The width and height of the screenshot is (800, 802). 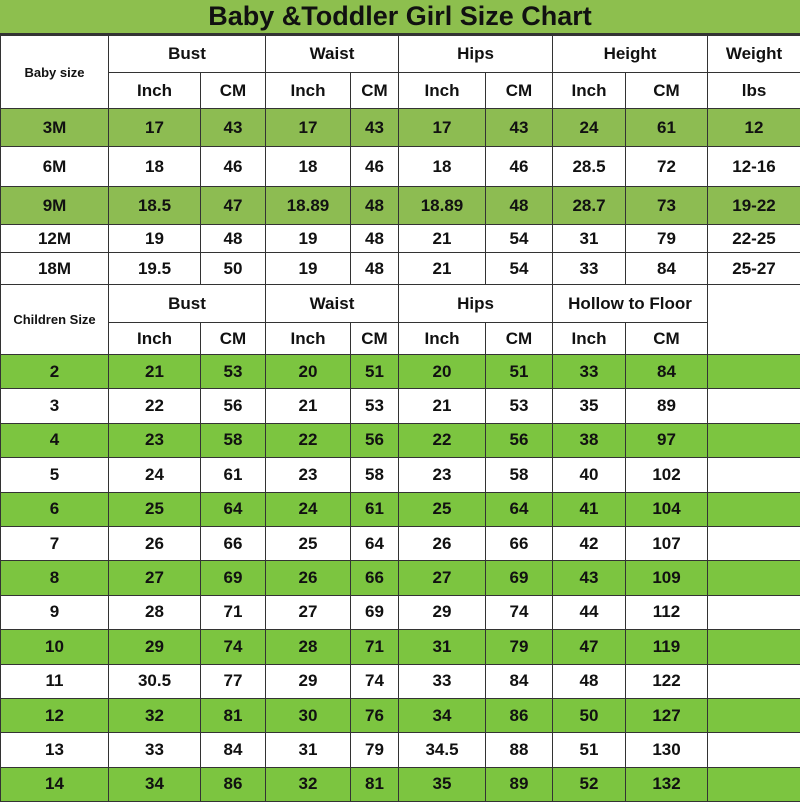 I want to click on value-cell: 81, so click(x=233, y=715).